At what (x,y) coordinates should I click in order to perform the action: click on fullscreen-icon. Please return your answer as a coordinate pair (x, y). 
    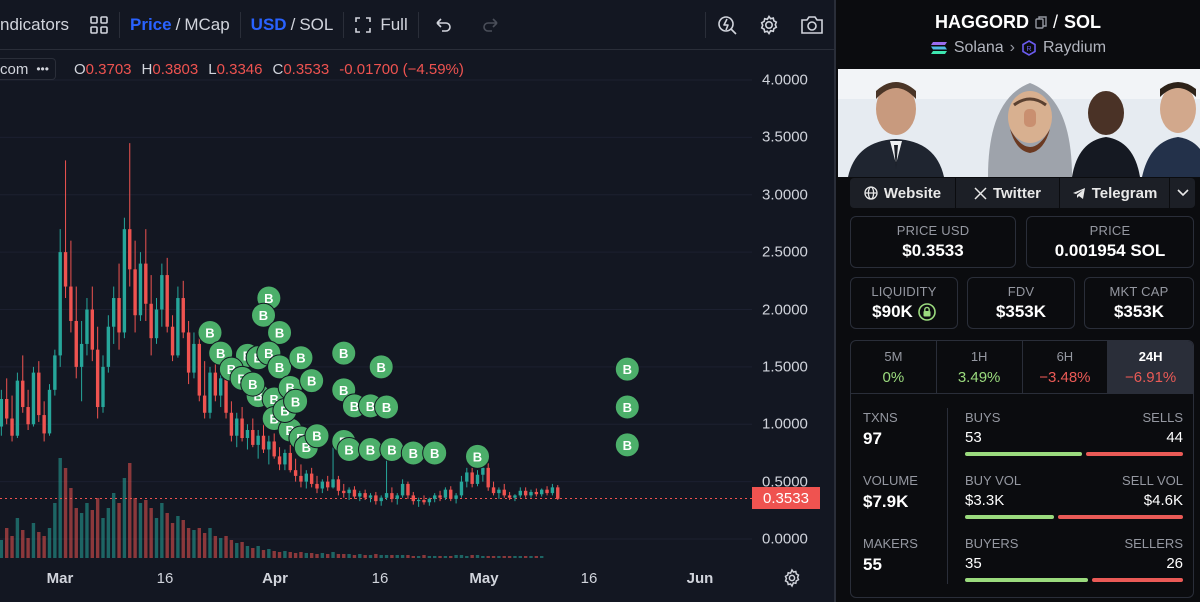
    Looking at the image, I should click on (363, 24).